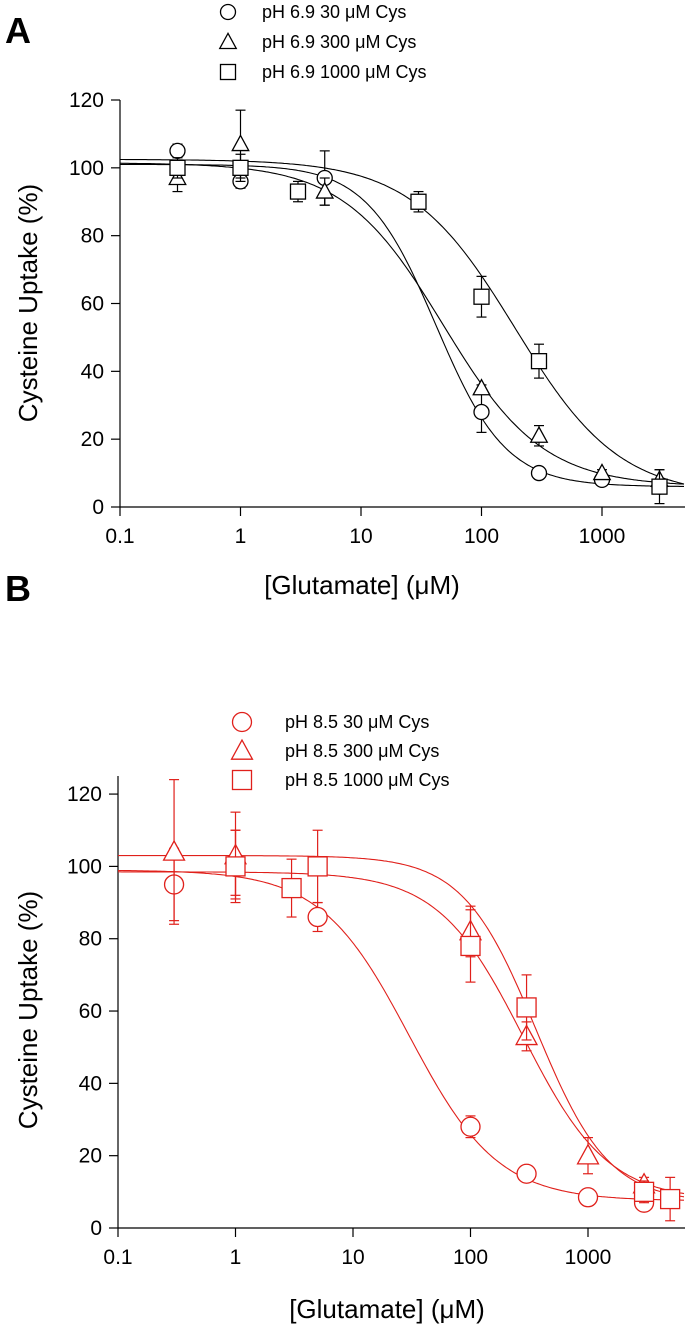  Describe the element at coordinates (18, 588) in the screenshot. I see `panel-letter-b: B` at that location.